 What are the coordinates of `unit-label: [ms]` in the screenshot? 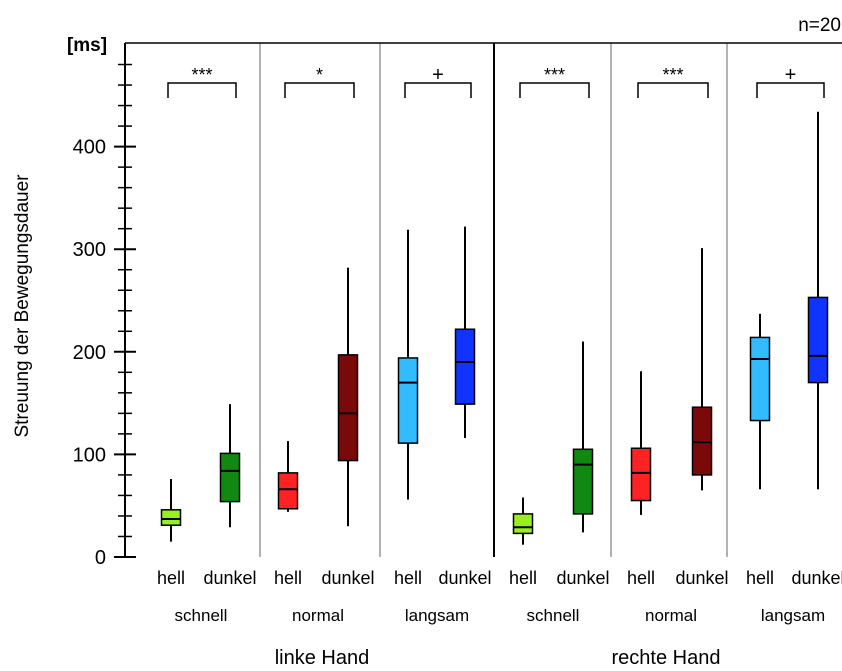 It's located at (87, 45).